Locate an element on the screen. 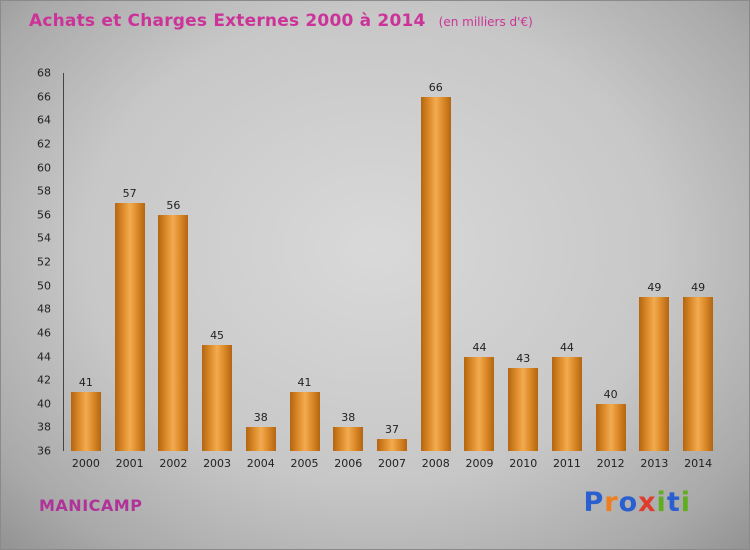  bar-group: 49 2014 is located at coordinates (698, 271).